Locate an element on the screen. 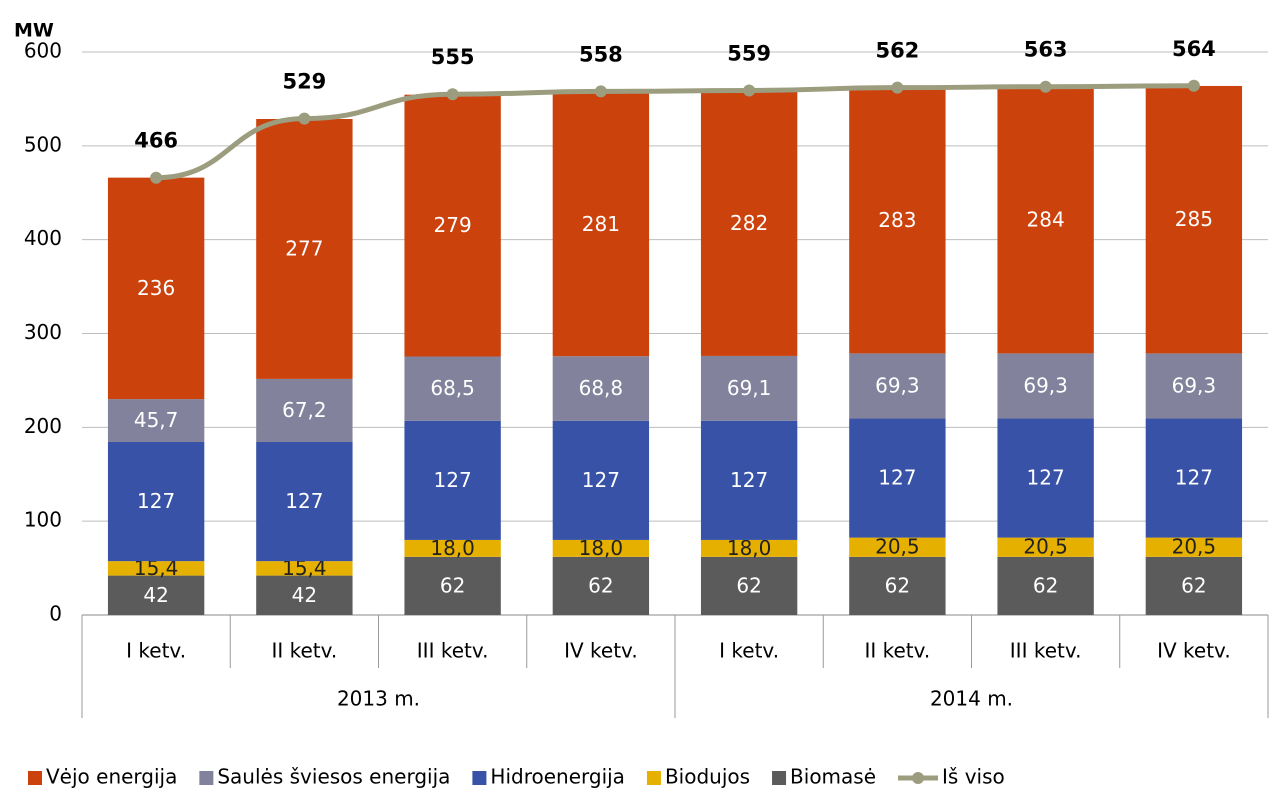  data-label: 283 is located at coordinates (897, 220).